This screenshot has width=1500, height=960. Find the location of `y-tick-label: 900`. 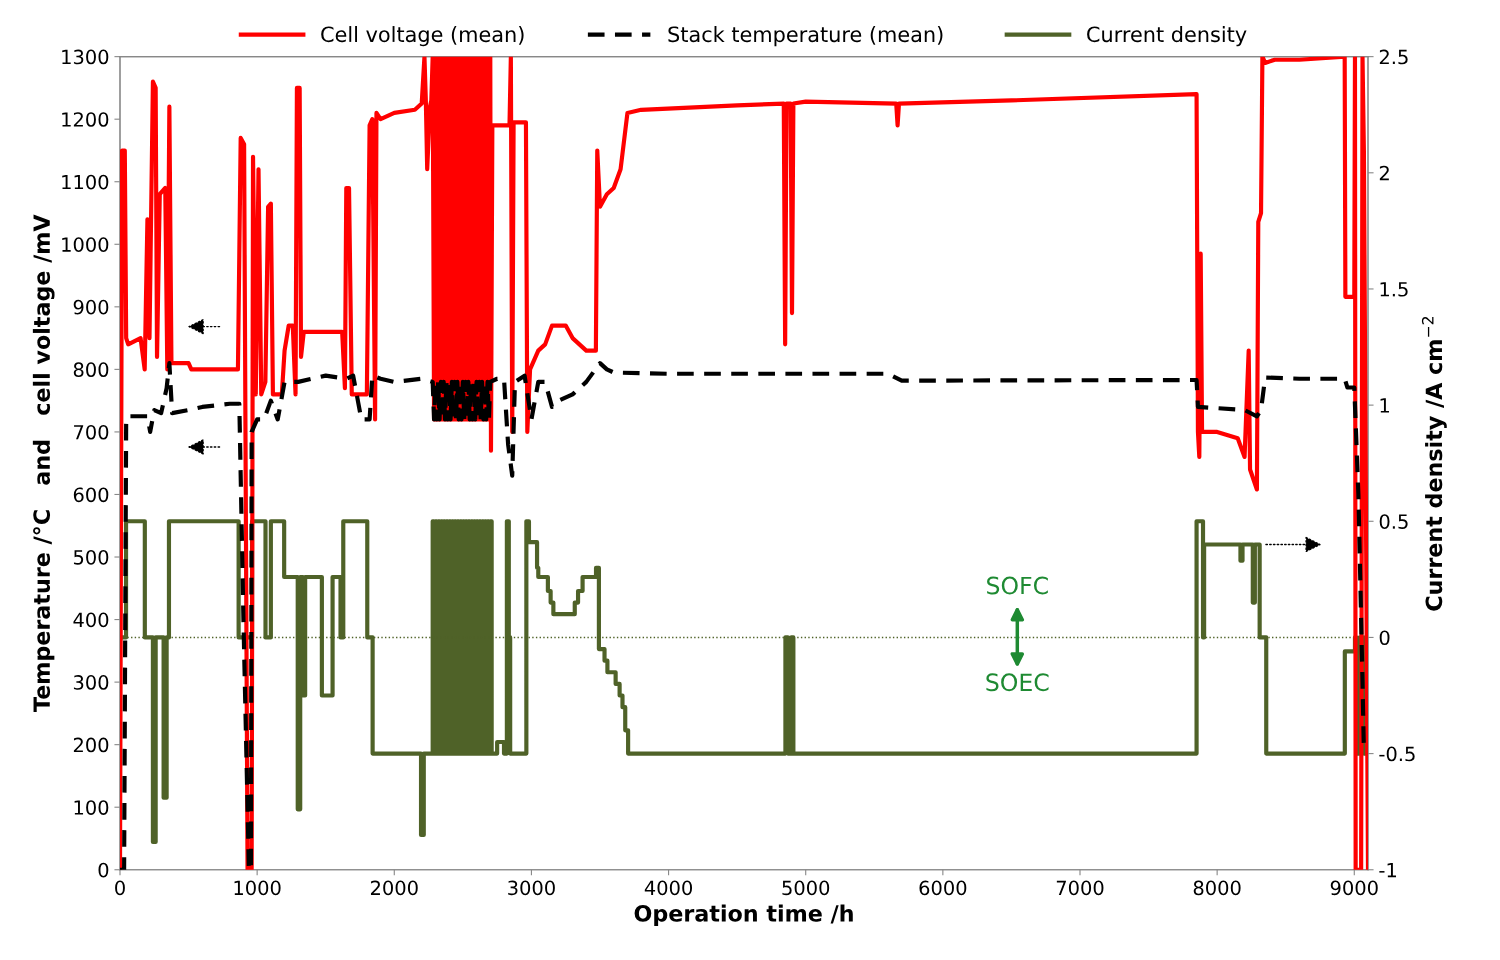

y-tick-label: 900 is located at coordinates (91, 307).